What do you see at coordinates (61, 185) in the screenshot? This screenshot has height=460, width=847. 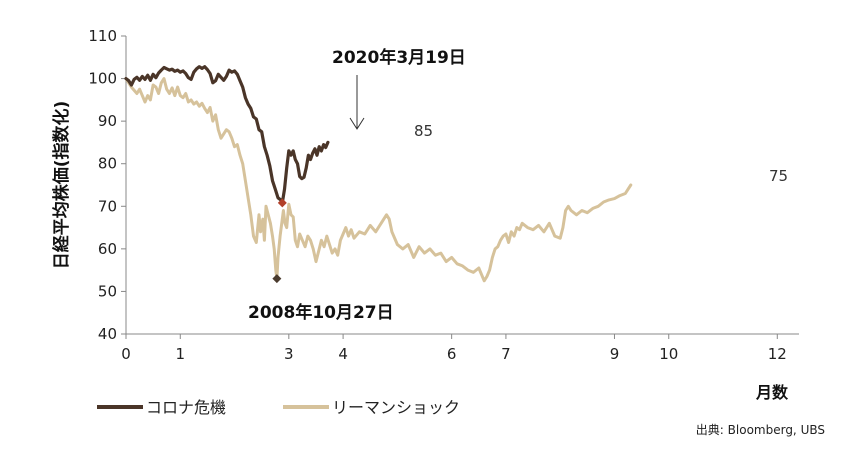 I see `y-axis-label: 日経平均株価(指数化)` at bounding box center [61, 185].